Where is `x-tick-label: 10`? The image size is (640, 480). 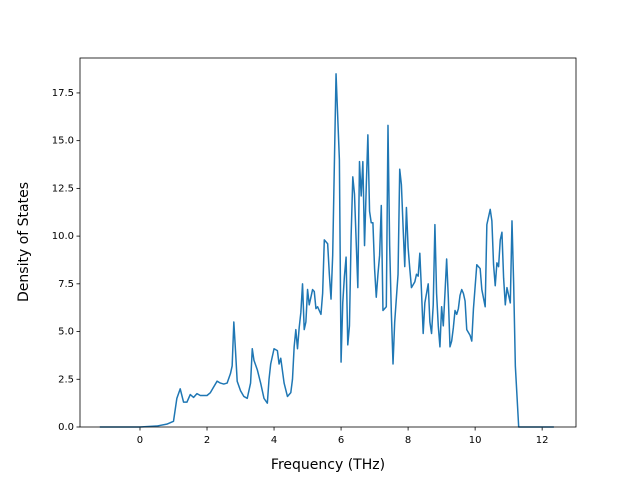 x-tick-label: 10 is located at coordinates (475, 440).